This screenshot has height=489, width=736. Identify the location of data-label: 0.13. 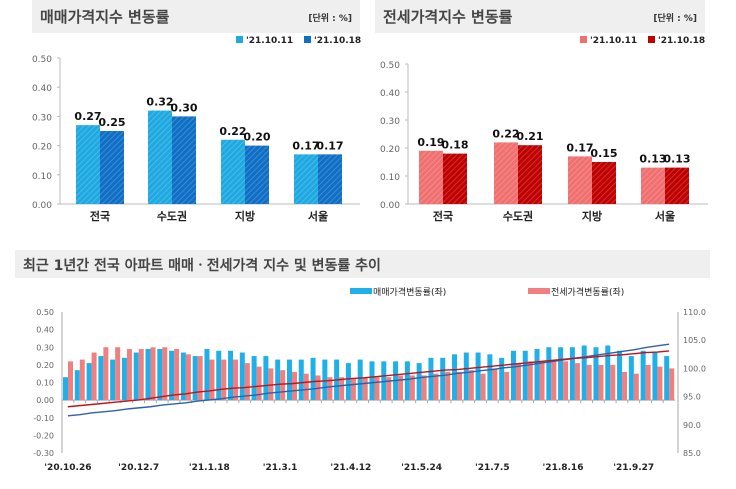
(652, 159).